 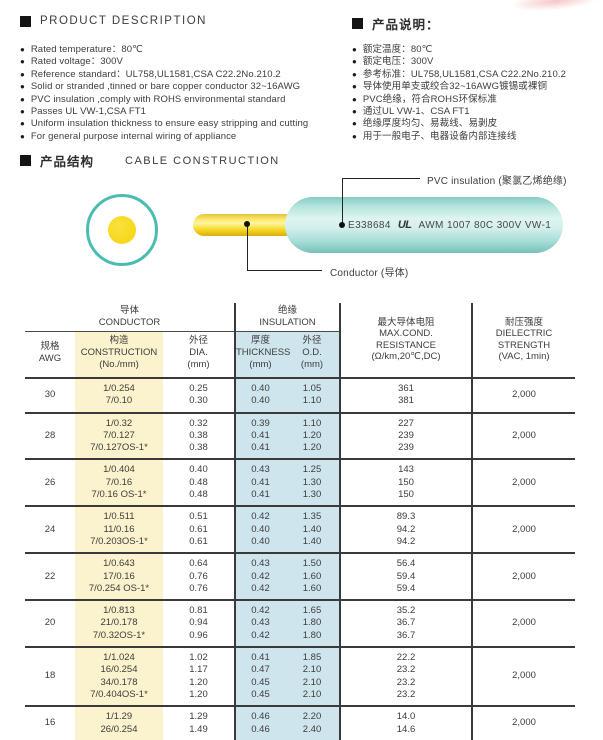 I want to click on construction-title-cn: 产品结构, so click(x=67, y=162).